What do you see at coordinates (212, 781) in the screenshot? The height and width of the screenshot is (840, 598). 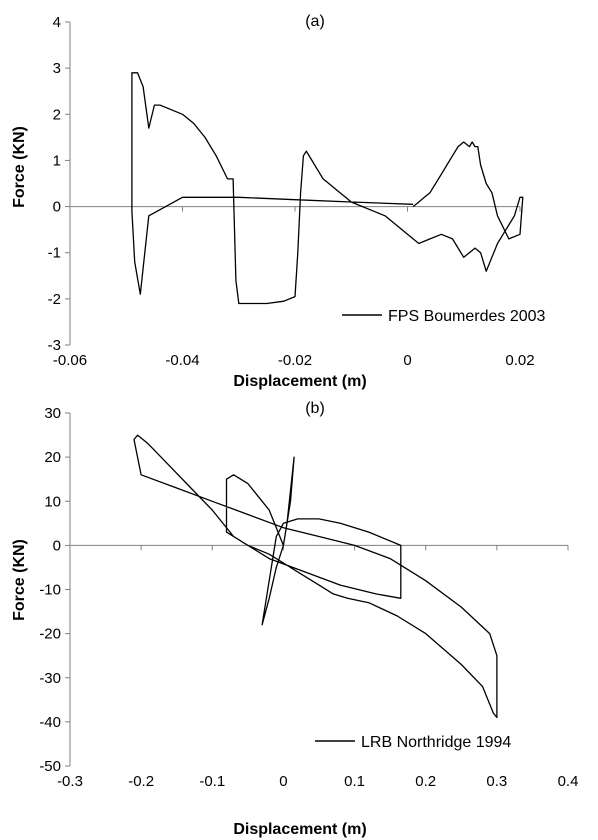 I see `panel-b-x-tick-label: -0.1` at bounding box center [212, 781].